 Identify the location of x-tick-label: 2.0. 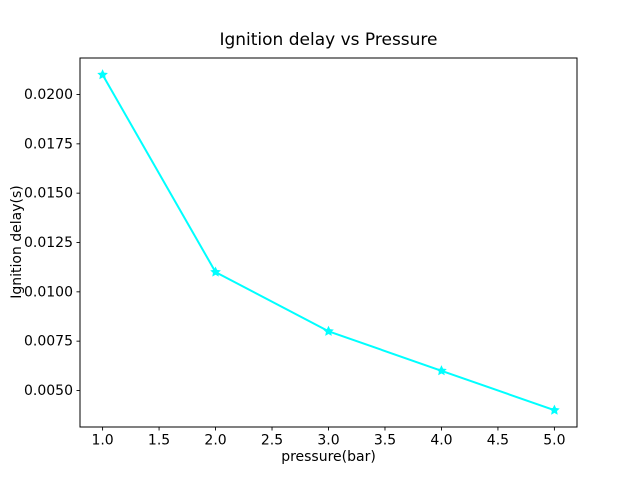
(215, 441).